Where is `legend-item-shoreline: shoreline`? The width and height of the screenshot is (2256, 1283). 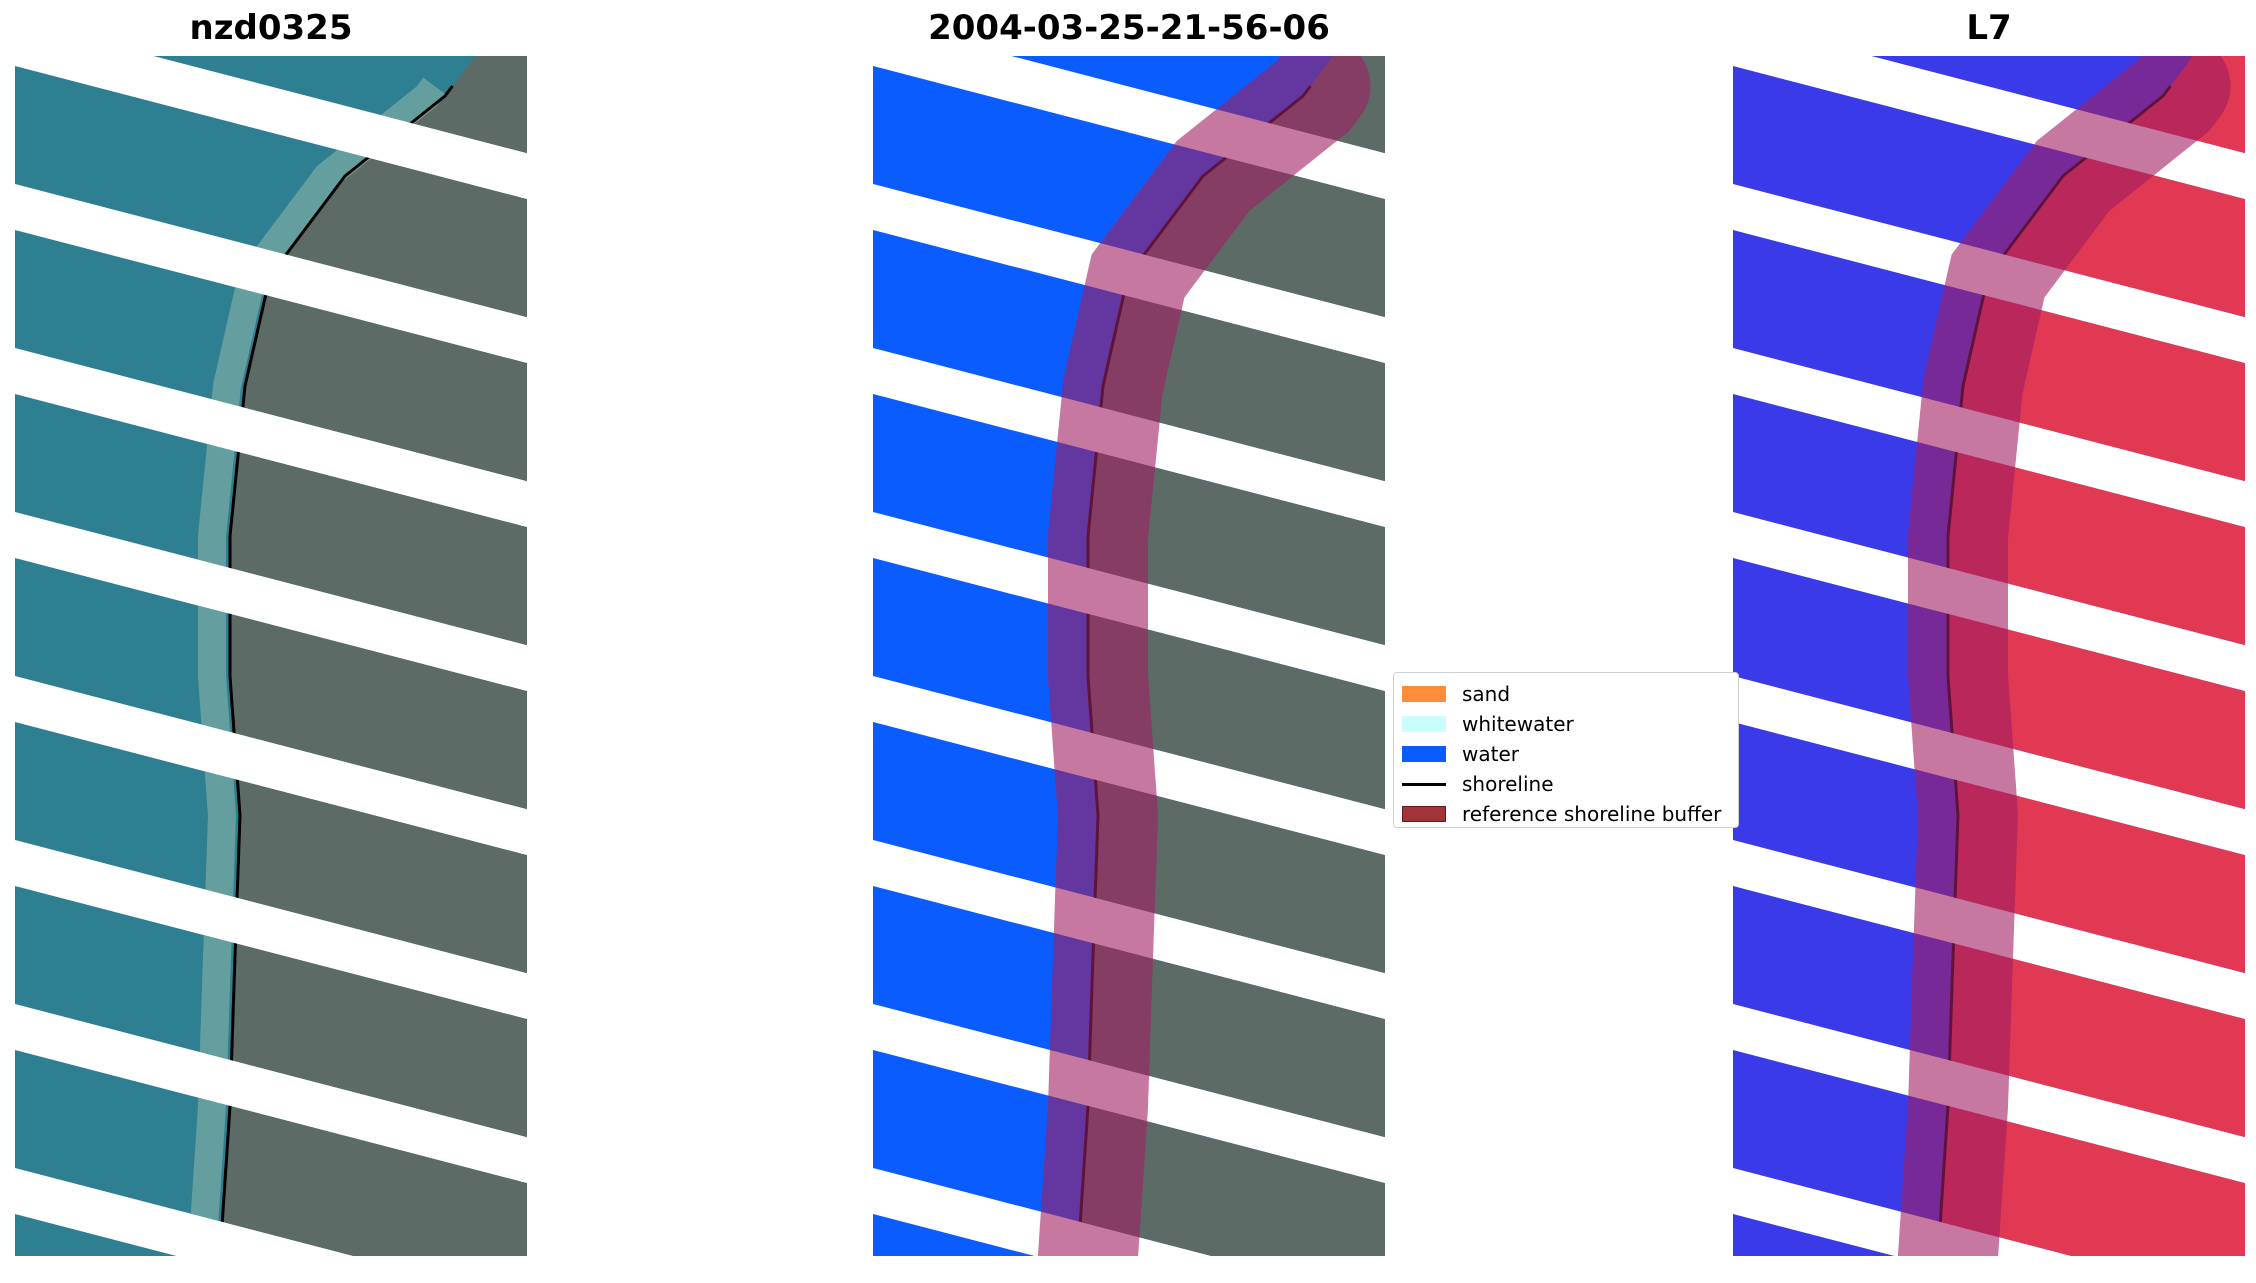
legend-item-shoreline: shoreline is located at coordinates (1566, 784).